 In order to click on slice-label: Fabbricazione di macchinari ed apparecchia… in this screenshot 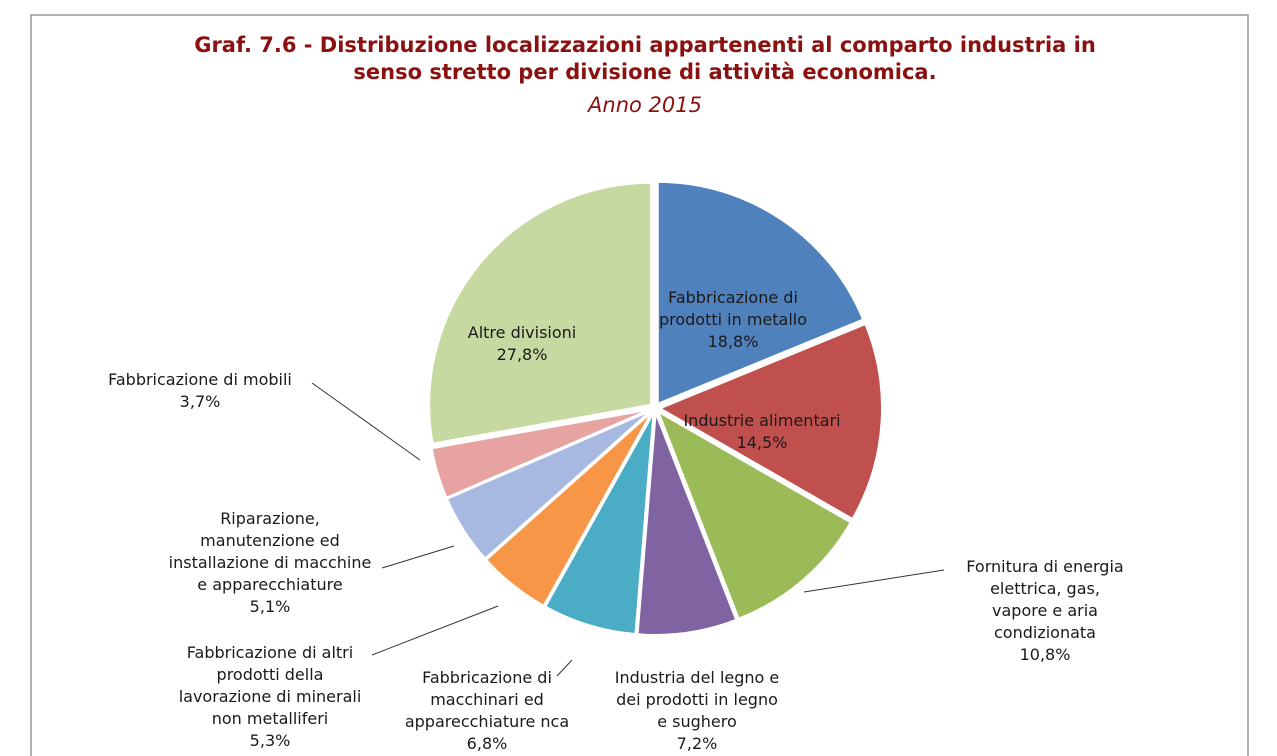, I will do `click(487, 699)`.